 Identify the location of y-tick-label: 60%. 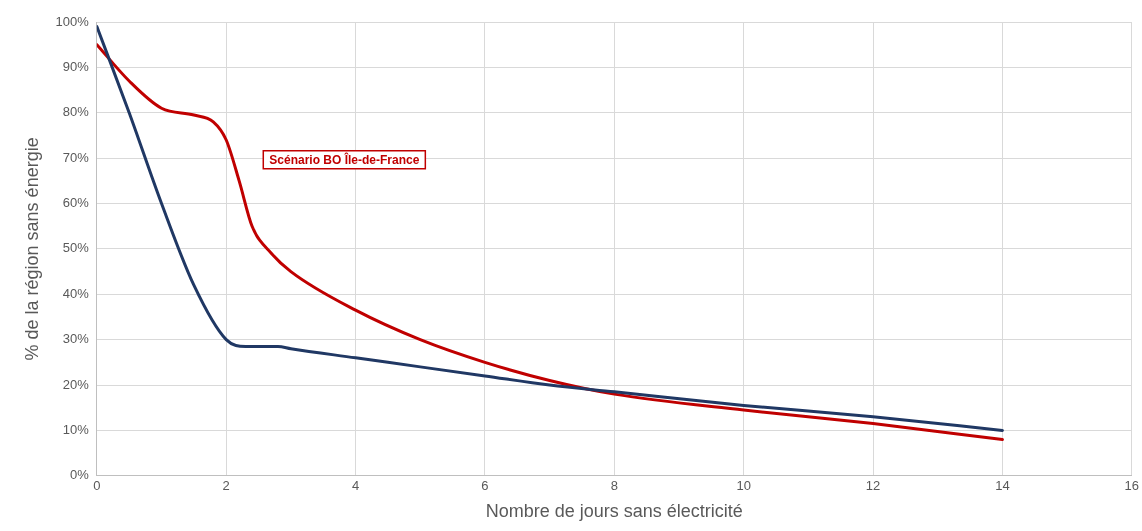
(76, 203).